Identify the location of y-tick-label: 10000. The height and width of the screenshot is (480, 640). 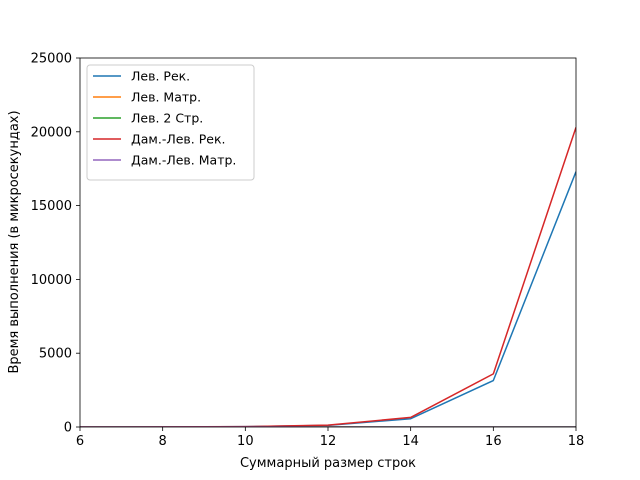
(51, 280).